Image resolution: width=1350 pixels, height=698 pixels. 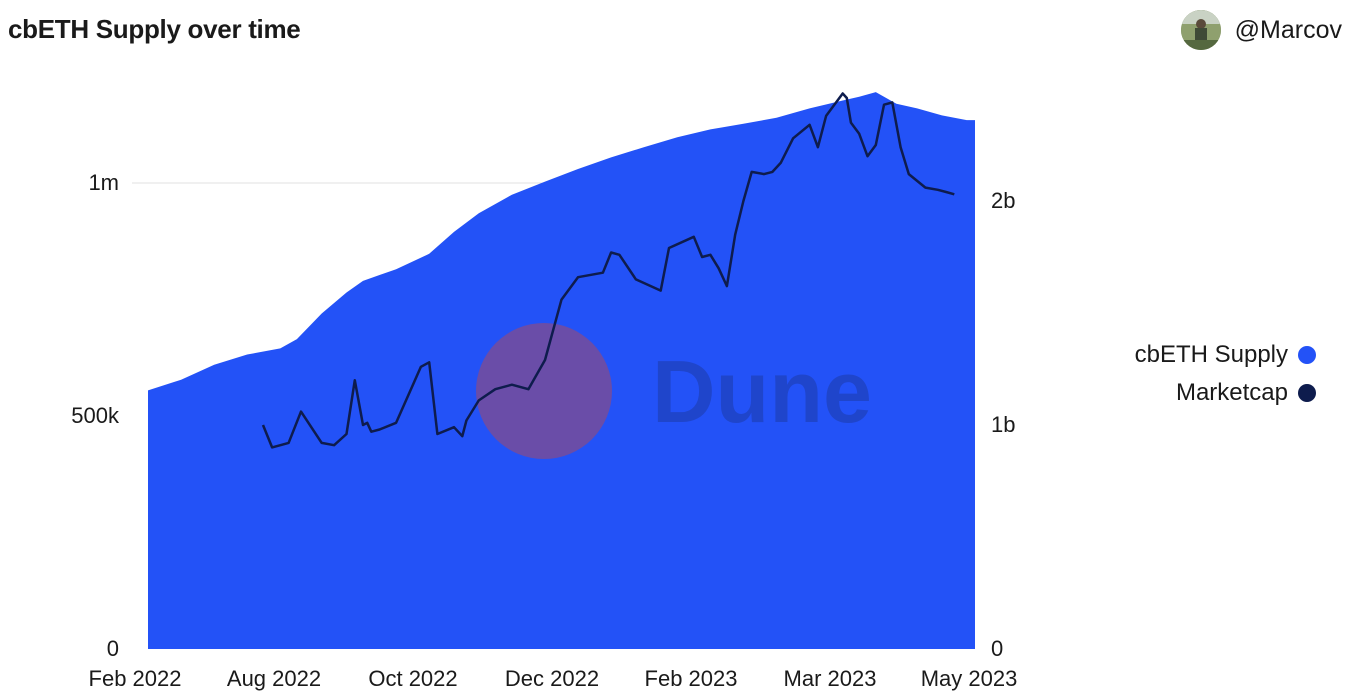 I want to click on legend-dot-marketcap, so click(x=1307, y=393).